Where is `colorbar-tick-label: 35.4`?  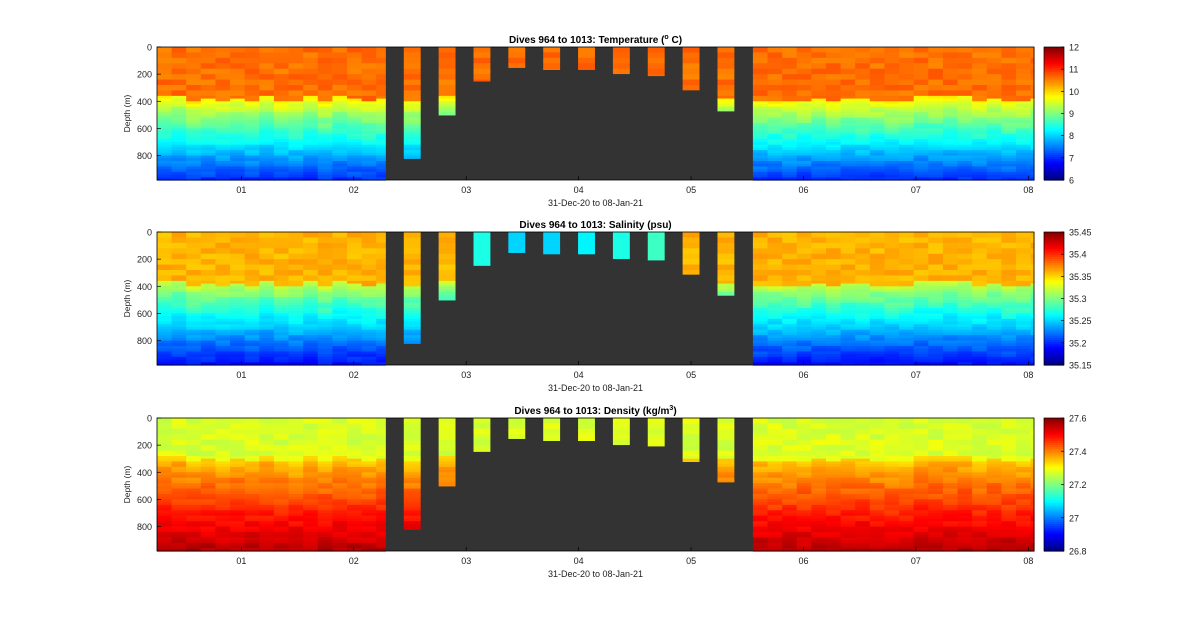
colorbar-tick-label: 35.4 is located at coordinates (1078, 255).